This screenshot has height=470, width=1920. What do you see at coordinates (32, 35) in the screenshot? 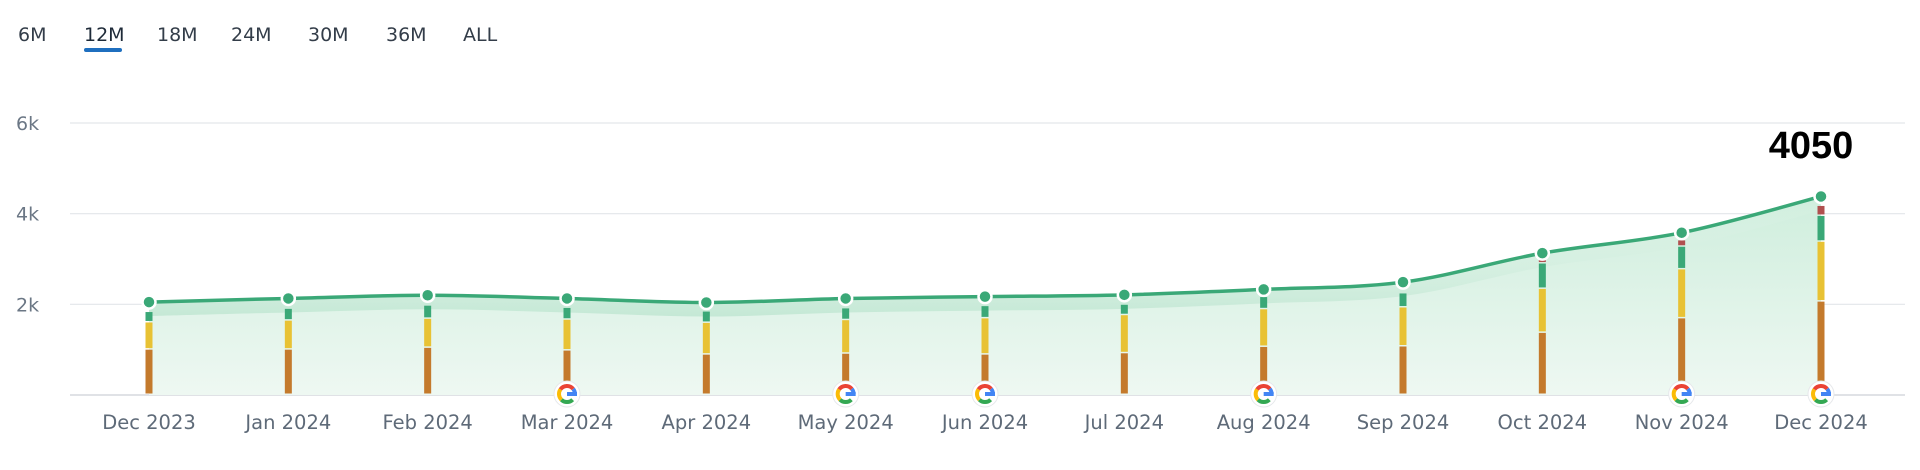
I see `tab-6m: 6M` at bounding box center [32, 35].